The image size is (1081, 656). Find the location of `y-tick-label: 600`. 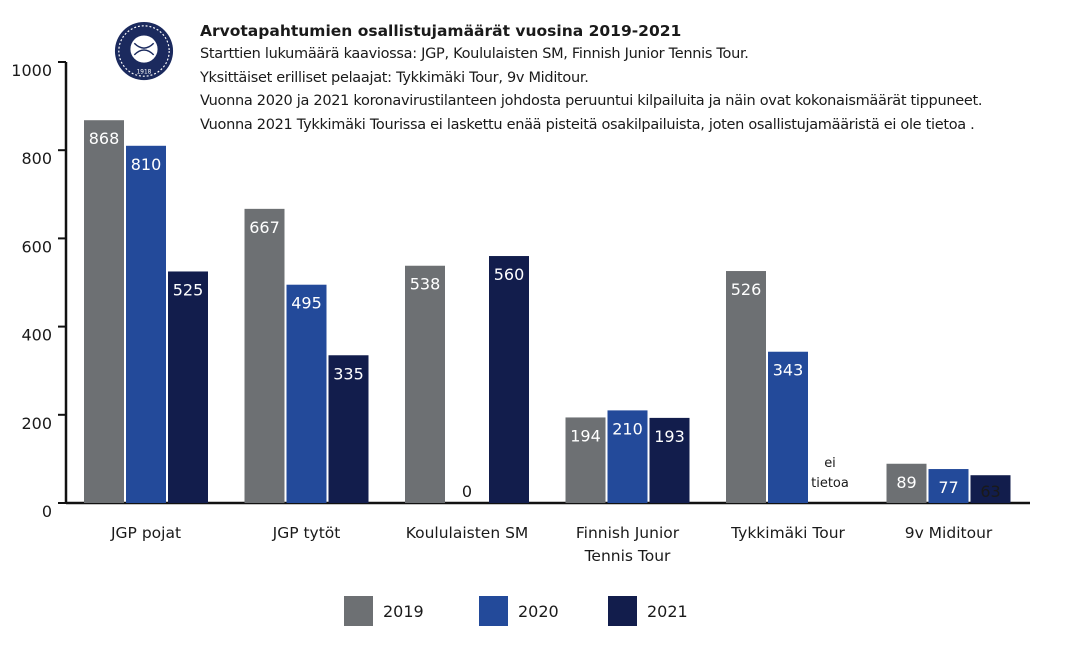

y-tick-label: 600 is located at coordinates (36, 246).